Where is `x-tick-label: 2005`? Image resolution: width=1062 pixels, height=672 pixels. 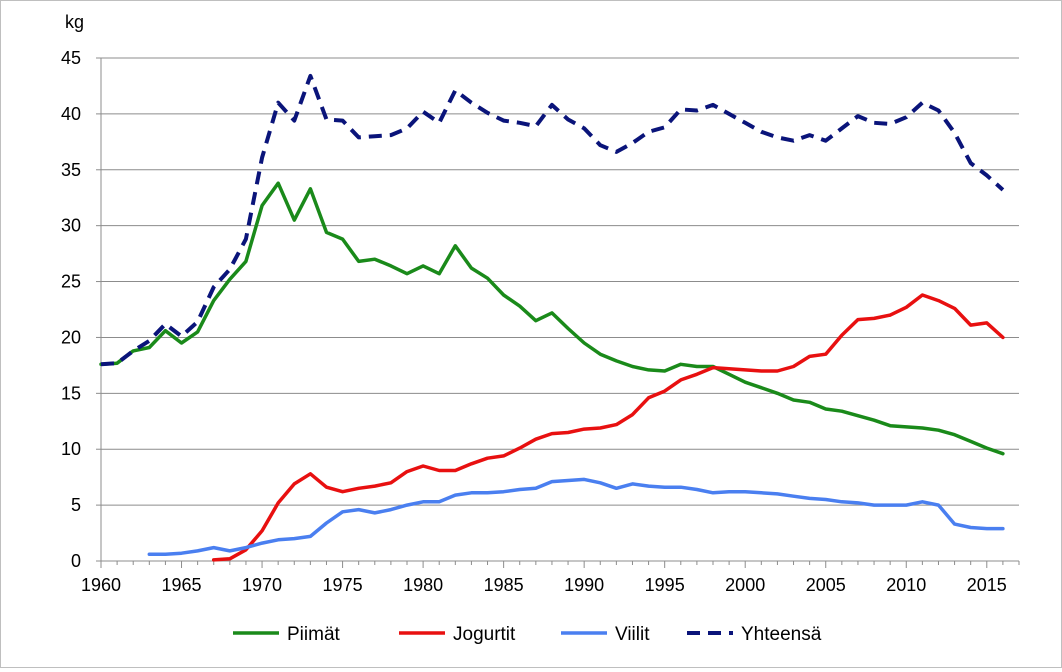
x-tick-label: 2005 is located at coordinates (826, 585).